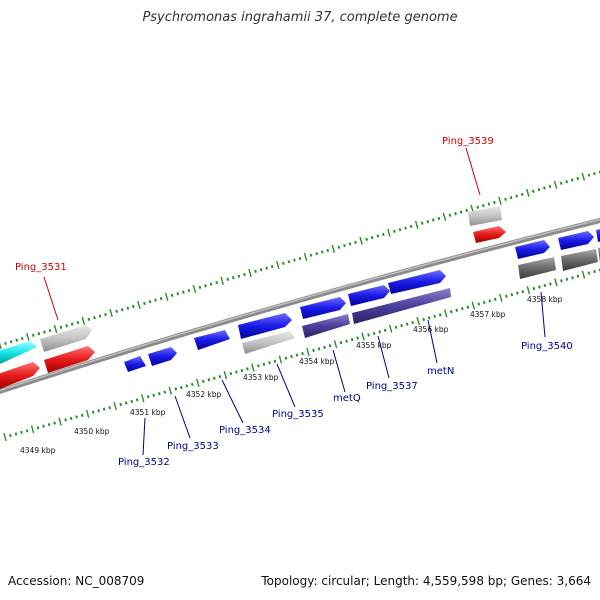  Describe the element at coordinates (317, 361) in the screenshot. I see `kbp-label: 4354 kbp` at that location.